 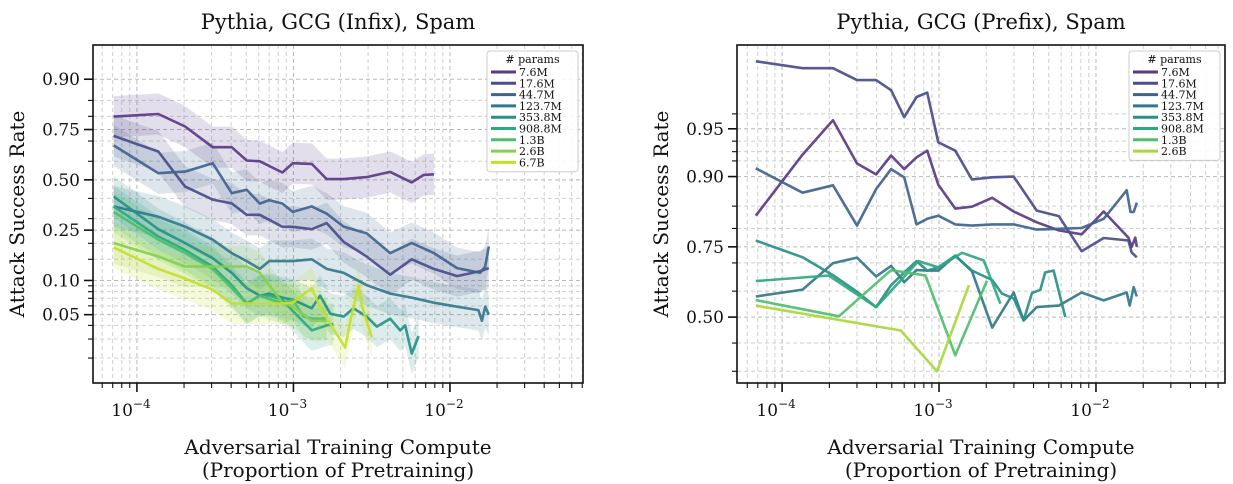 I want to click on legend-label: 6.7B, so click(x=532, y=162).